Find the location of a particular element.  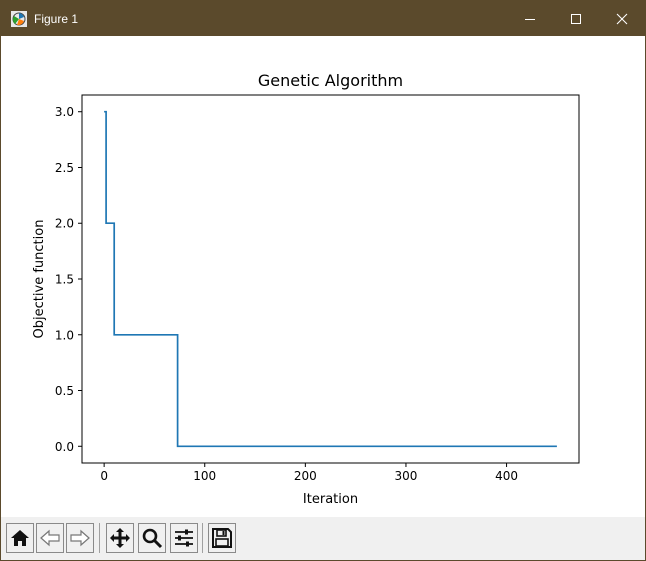

x-tick-label: 0 is located at coordinates (104, 476).